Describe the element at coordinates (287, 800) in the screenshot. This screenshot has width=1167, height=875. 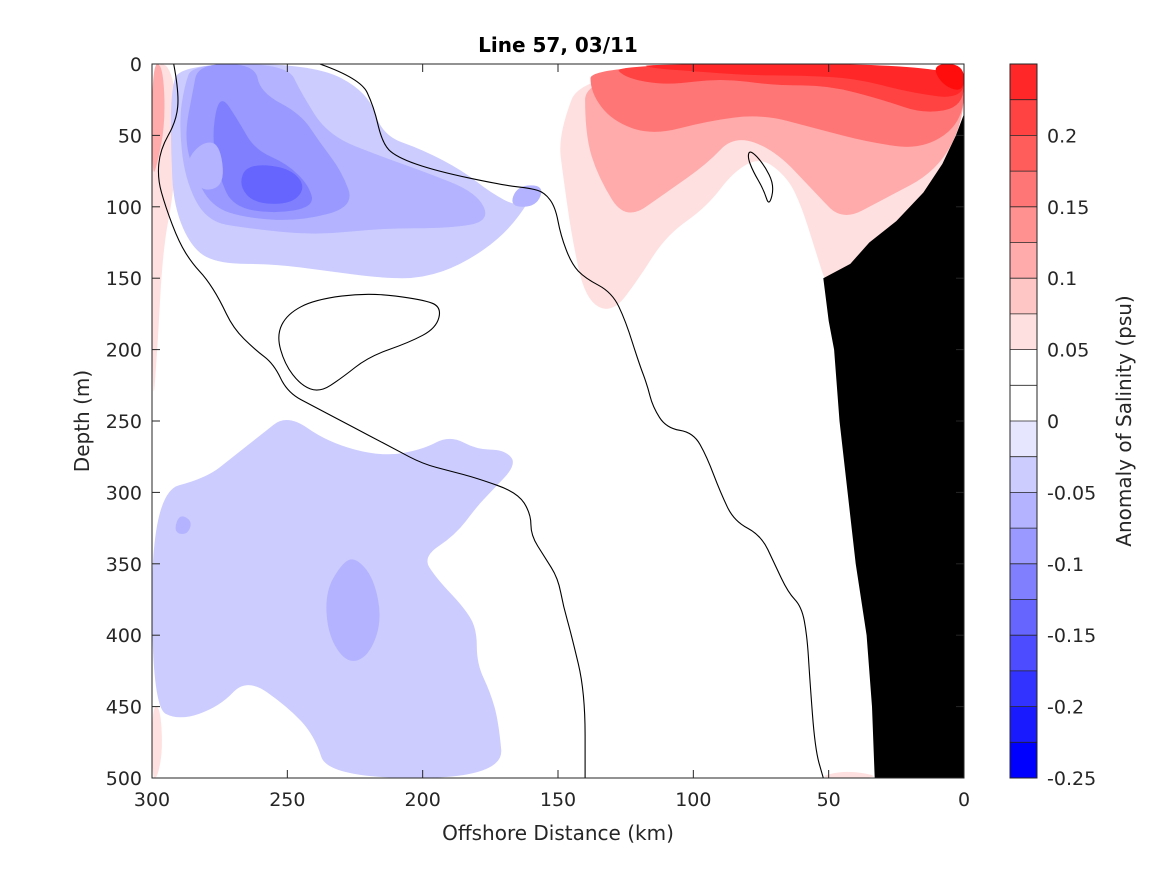
I see `x-tick-label: 250` at that location.